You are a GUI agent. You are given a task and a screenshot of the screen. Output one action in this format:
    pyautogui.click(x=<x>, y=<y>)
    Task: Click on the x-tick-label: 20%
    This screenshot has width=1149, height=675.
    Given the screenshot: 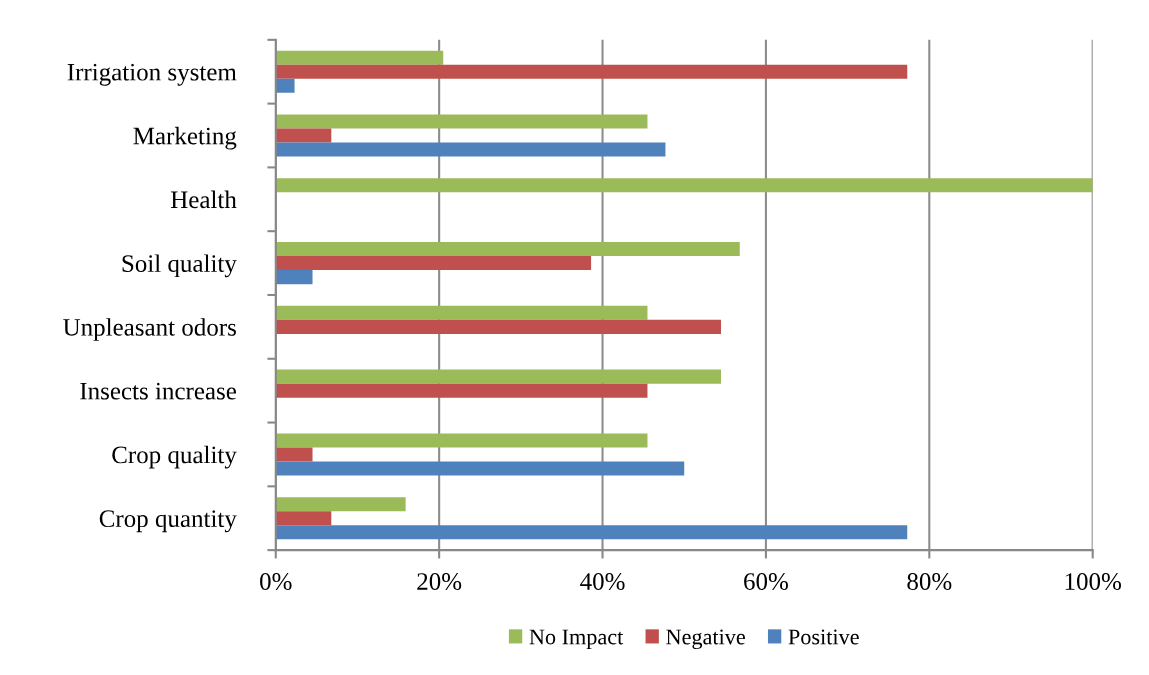 What is the action you would take?
    pyautogui.click(x=439, y=582)
    